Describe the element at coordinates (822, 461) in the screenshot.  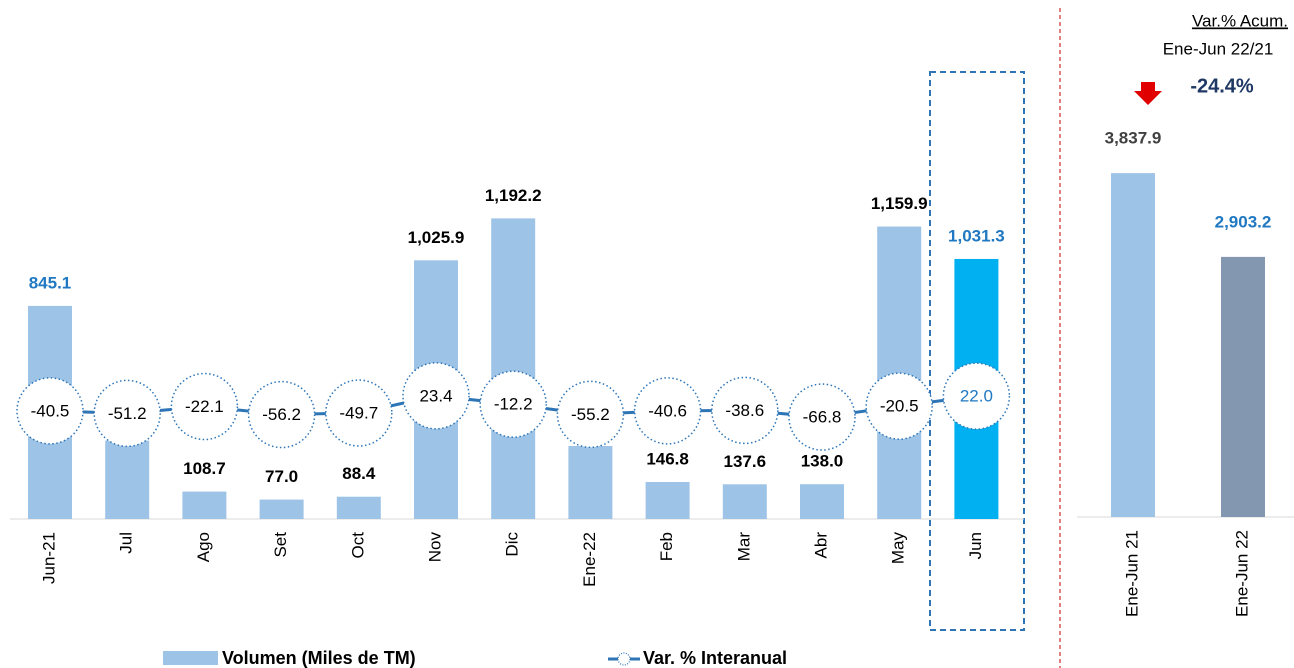
I see `bar-value-label: 138.0` at that location.